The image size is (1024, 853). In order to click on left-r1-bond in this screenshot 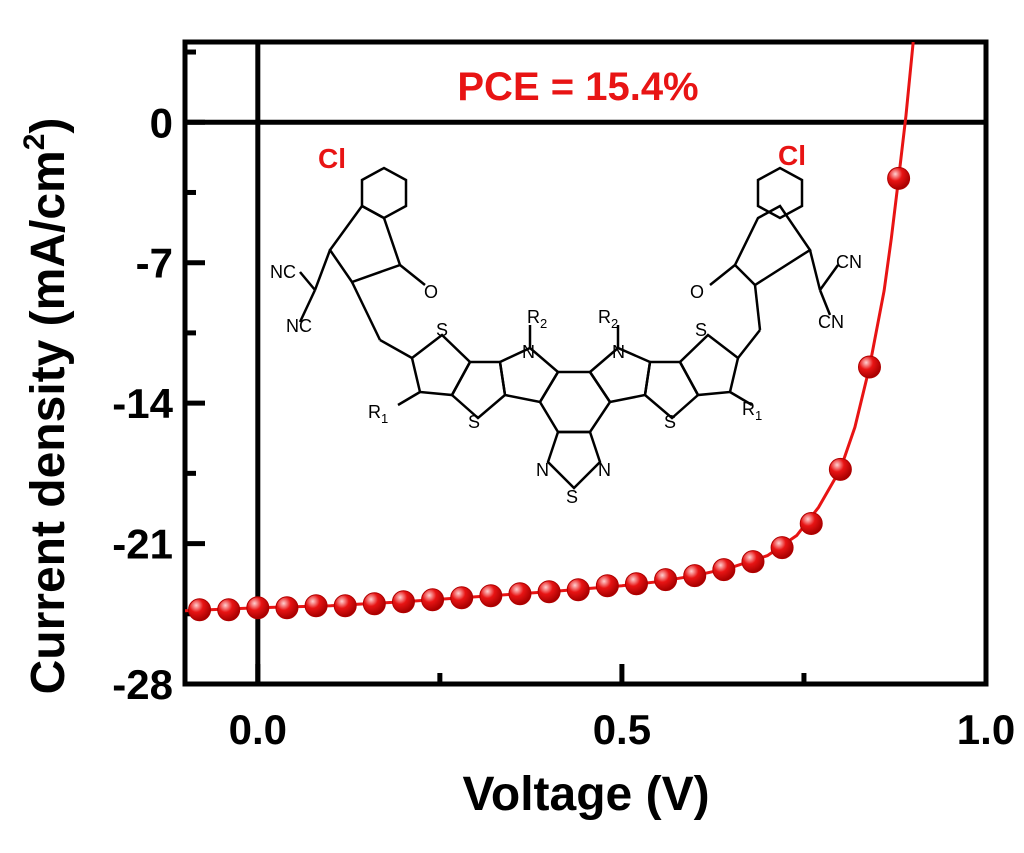, I will do `click(409, 398)`.